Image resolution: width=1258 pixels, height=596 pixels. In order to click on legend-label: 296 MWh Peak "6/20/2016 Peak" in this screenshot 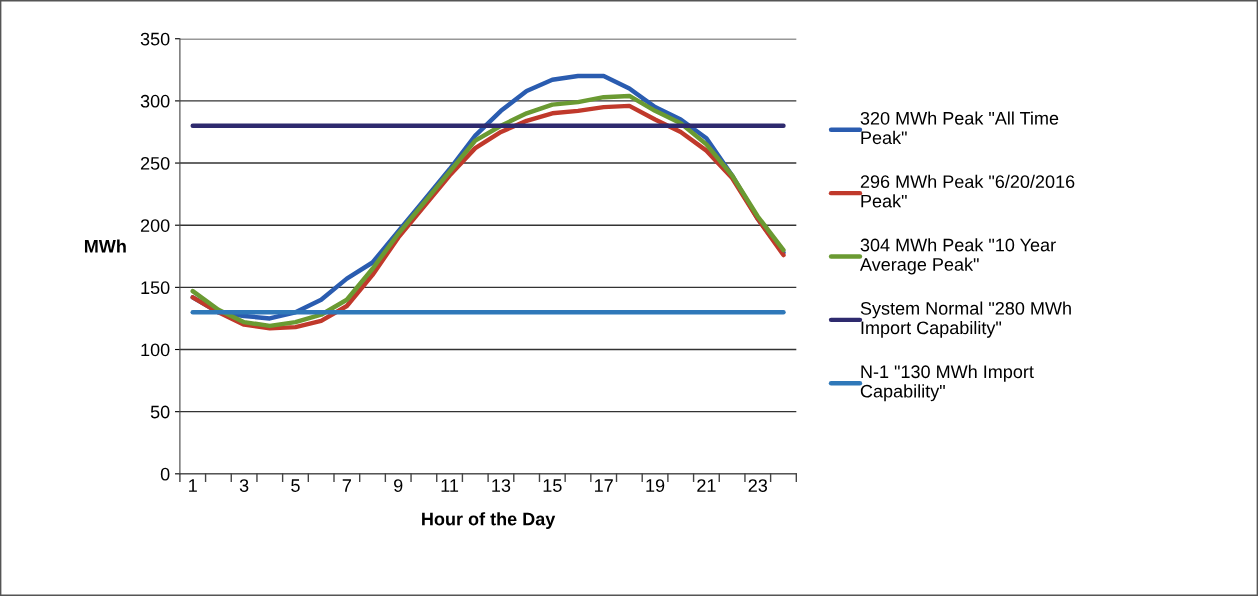, I will do `click(967, 191)`.